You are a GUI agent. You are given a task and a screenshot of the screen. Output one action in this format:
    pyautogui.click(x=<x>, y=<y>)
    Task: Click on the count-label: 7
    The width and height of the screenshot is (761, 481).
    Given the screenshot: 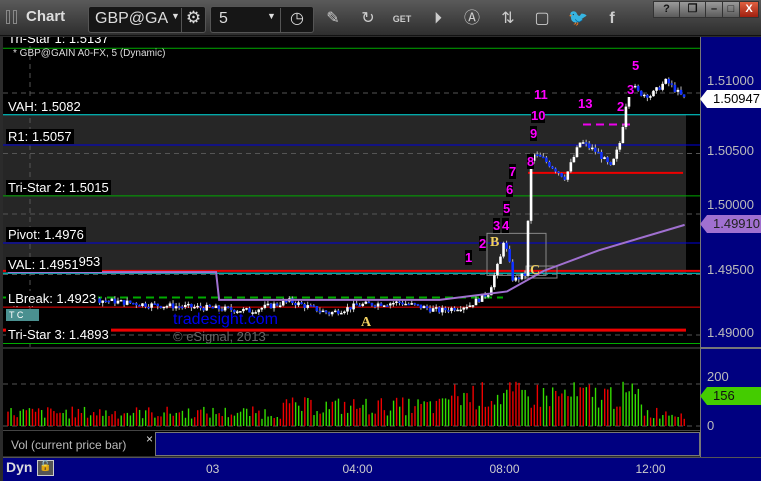 What is the action you would take?
    pyautogui.click(x=513, y=171)
    